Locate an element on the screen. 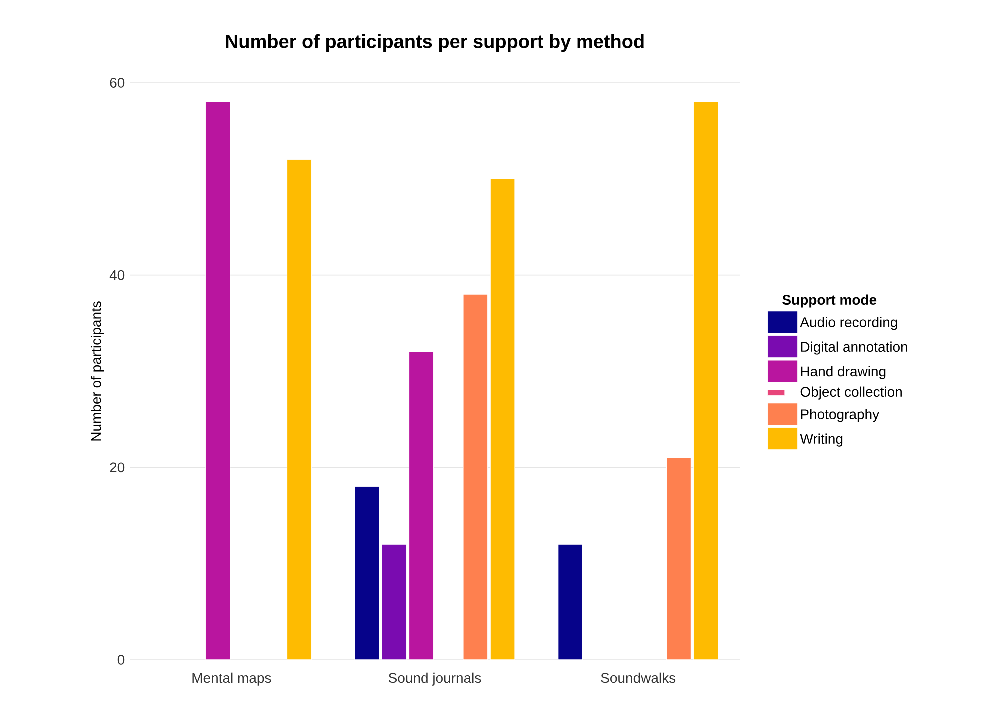 This screenshot has width=990, height=720. y-tick-label: 20 is located at coordinates (117, 467).